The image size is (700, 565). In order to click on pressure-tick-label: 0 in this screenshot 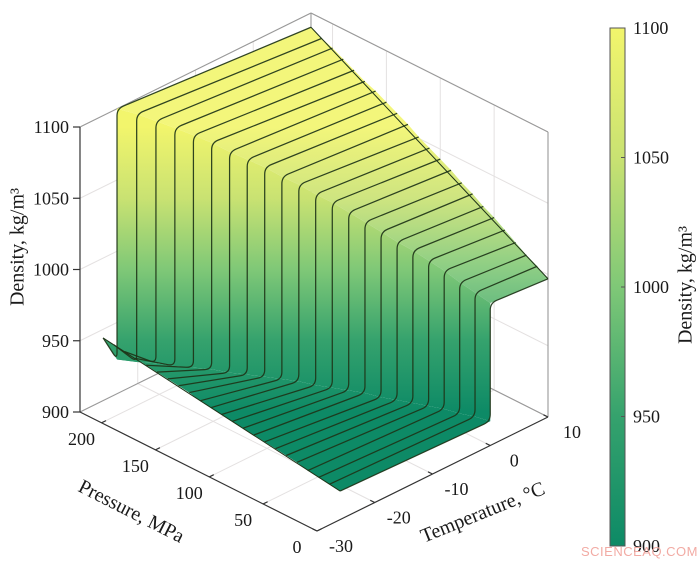, I will do `click(297, 547)`.